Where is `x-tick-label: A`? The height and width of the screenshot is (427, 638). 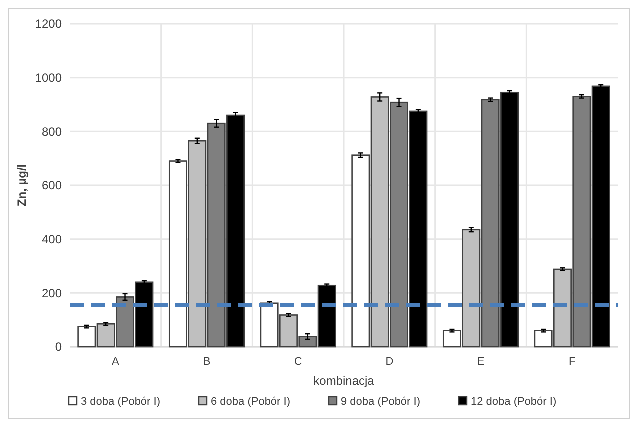
x-tick-label: A is located at coordinates (116, 362).